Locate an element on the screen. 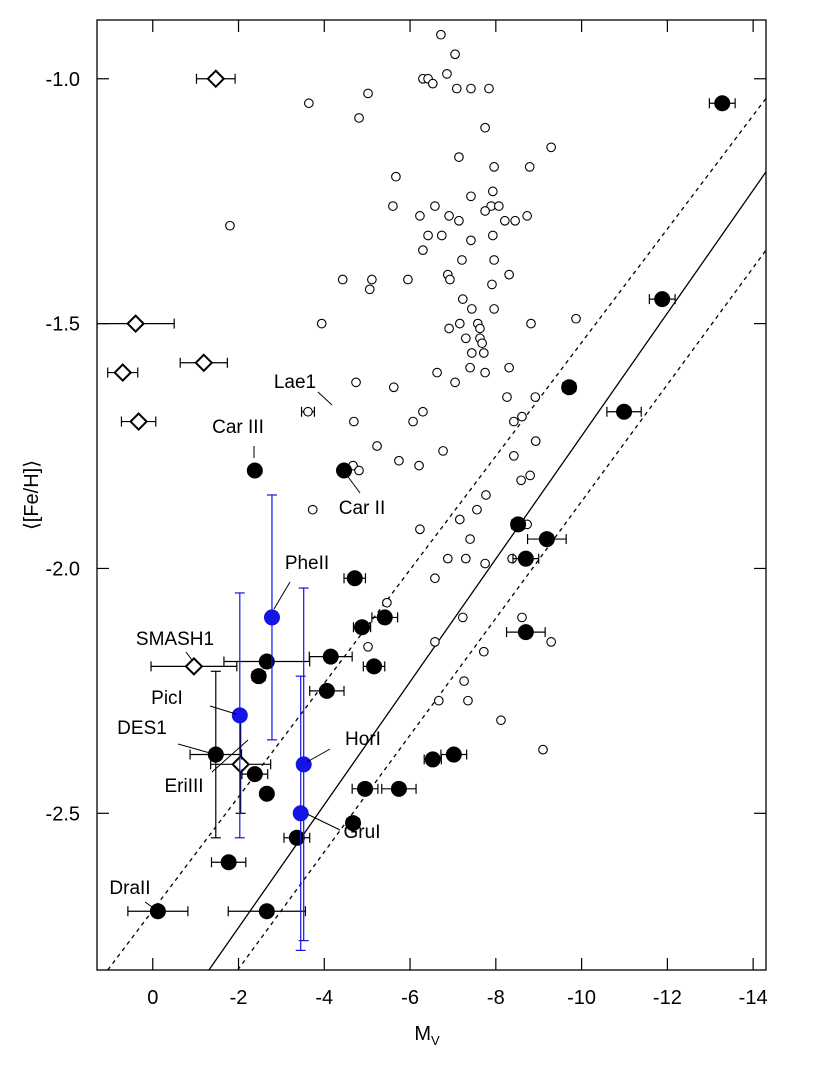 Image resolution: width=830 pixels, height=1066 pixels. y-tick-label: -1.0 is located at coordinates (63, 80).